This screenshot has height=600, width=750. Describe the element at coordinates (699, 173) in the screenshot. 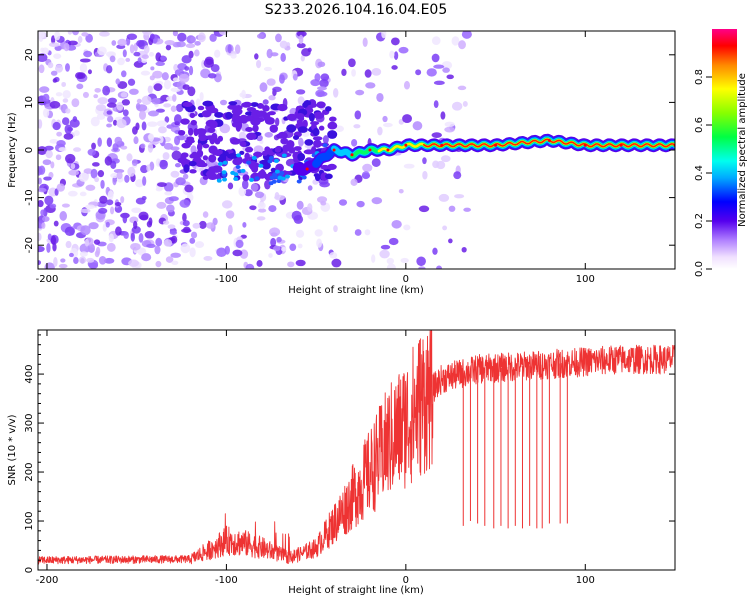

I see `colorbar-tick-label: 0.4` at that location.